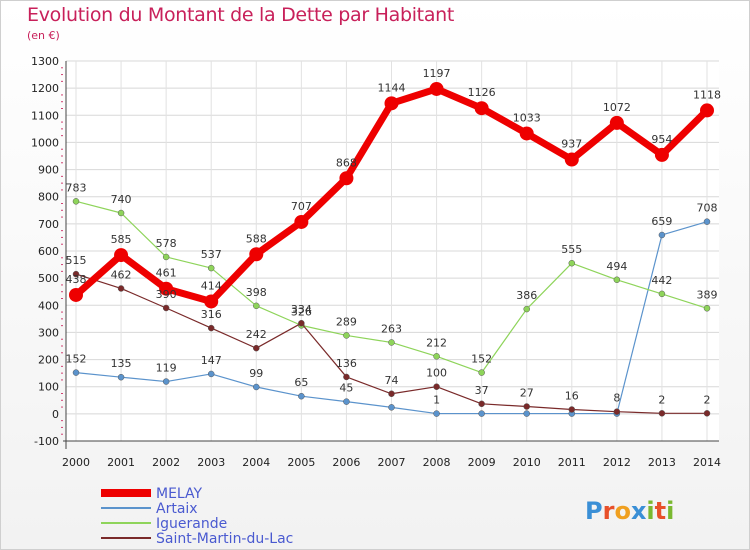  I want to click on data-label: 868, so click(346, 162).